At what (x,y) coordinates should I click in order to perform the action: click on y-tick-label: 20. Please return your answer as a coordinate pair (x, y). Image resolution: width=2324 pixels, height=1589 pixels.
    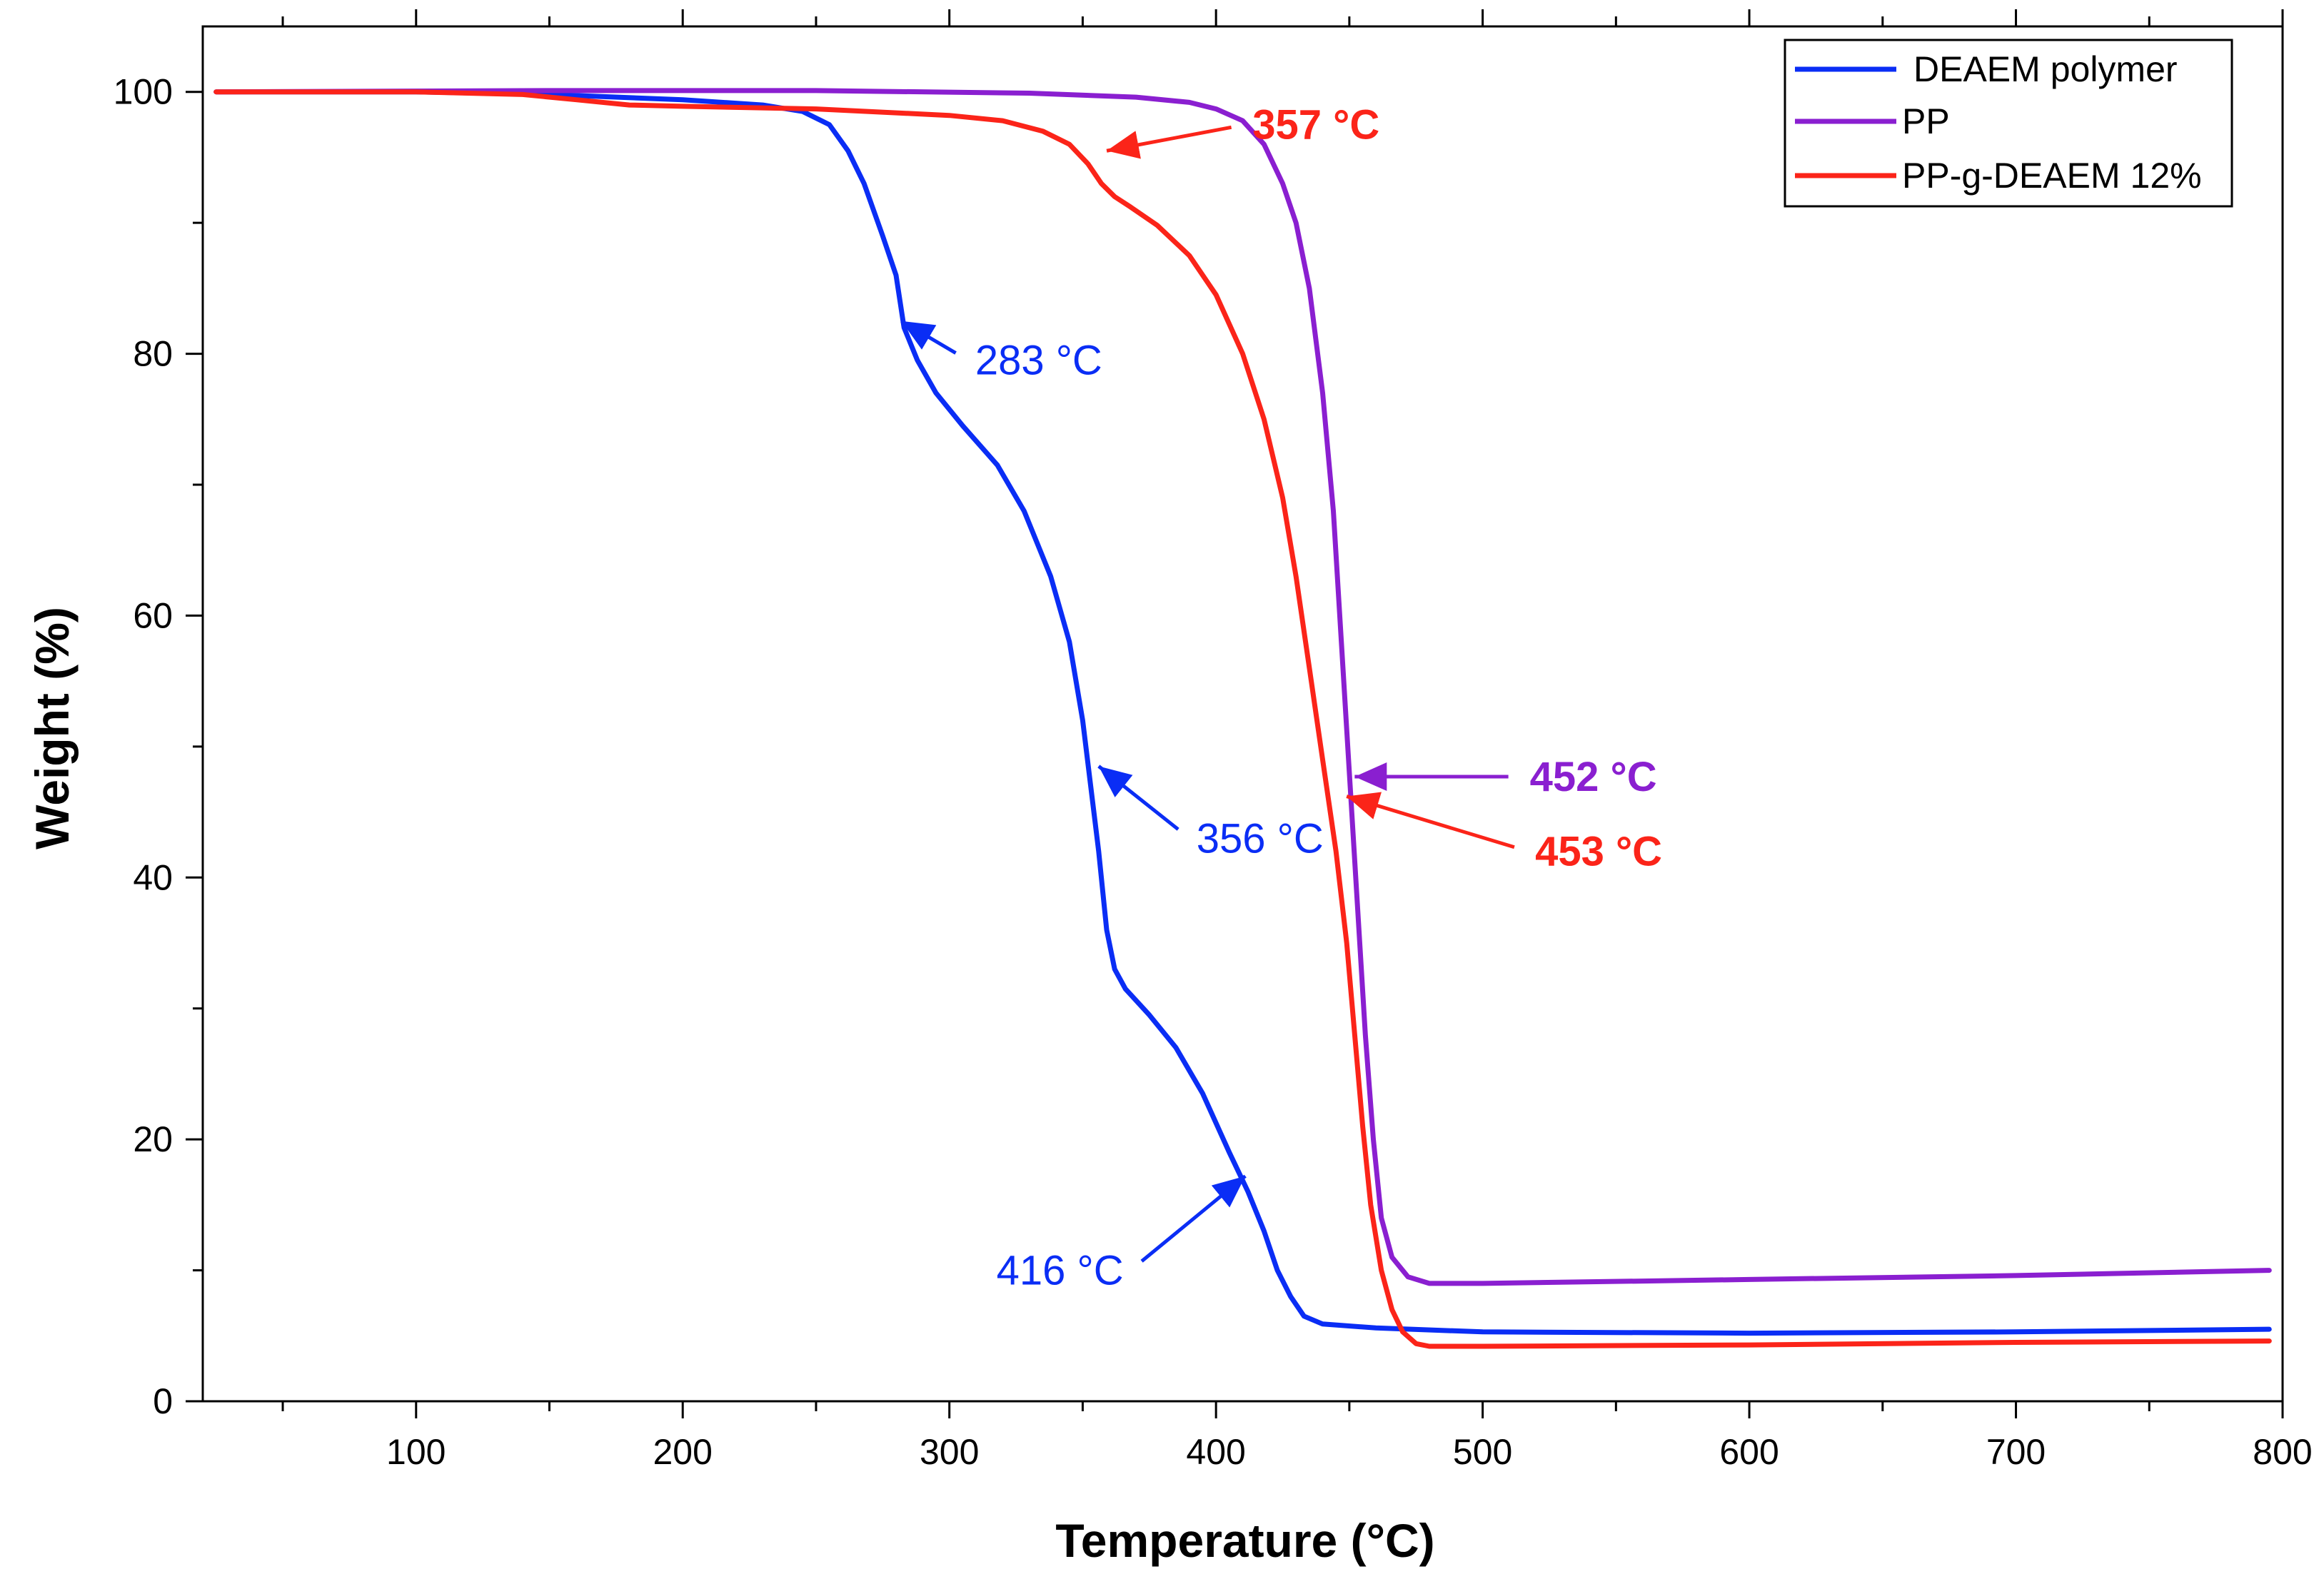
    Looking at the image, I should click on (153, 1139).